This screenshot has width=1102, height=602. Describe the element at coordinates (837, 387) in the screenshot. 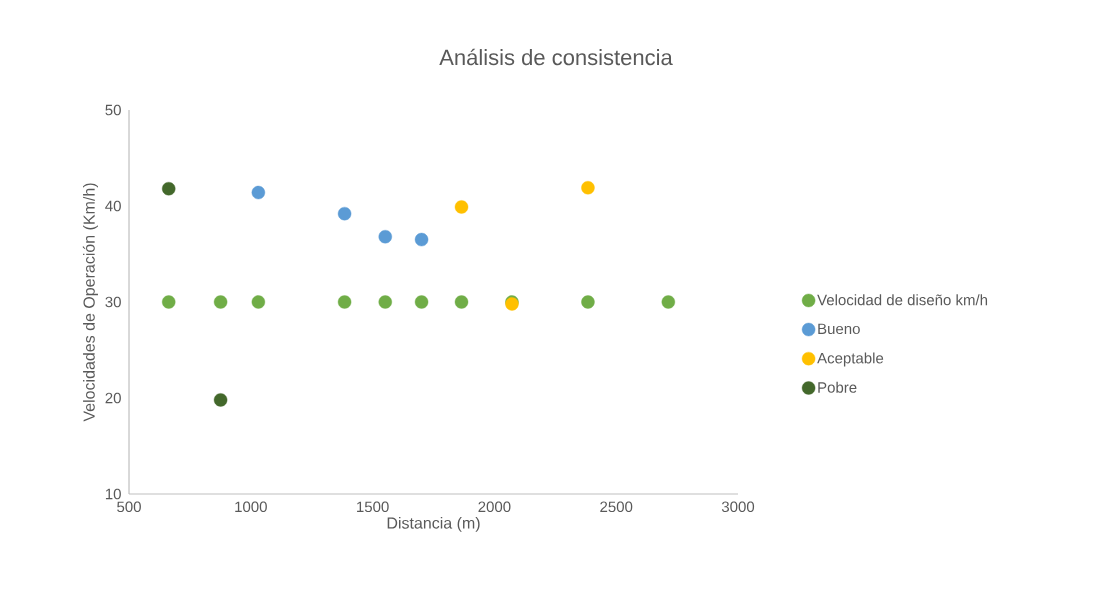

I see `legend-label: Pobre` at that location.